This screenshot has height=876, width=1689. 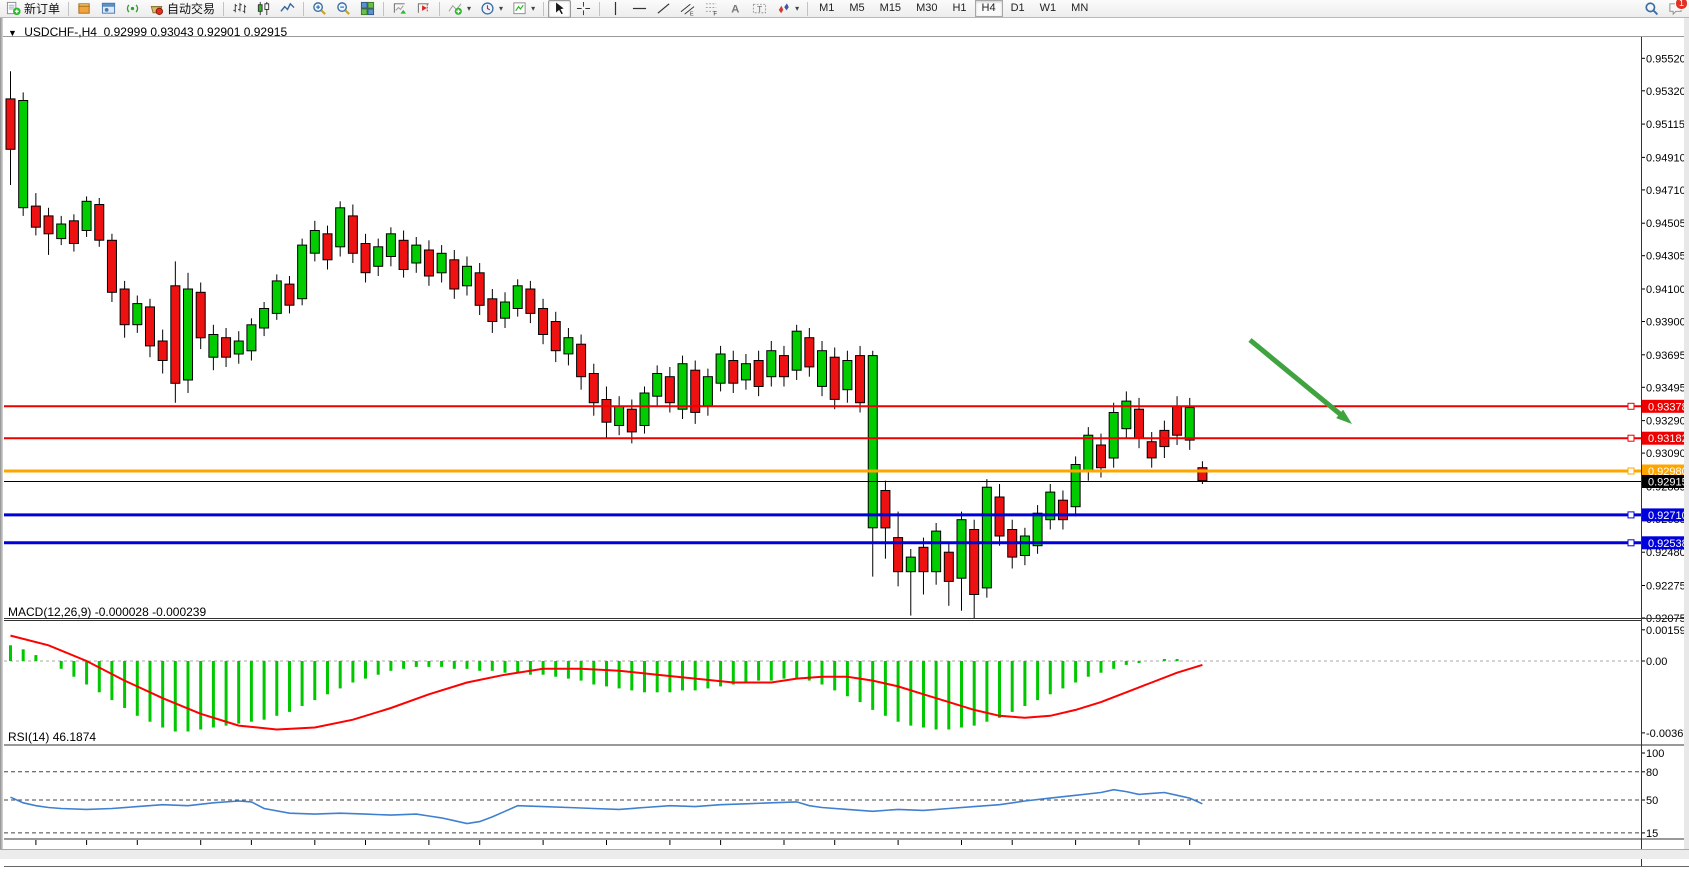 I want to click on timeframe-m1: M1, so click(x=827, y=8).